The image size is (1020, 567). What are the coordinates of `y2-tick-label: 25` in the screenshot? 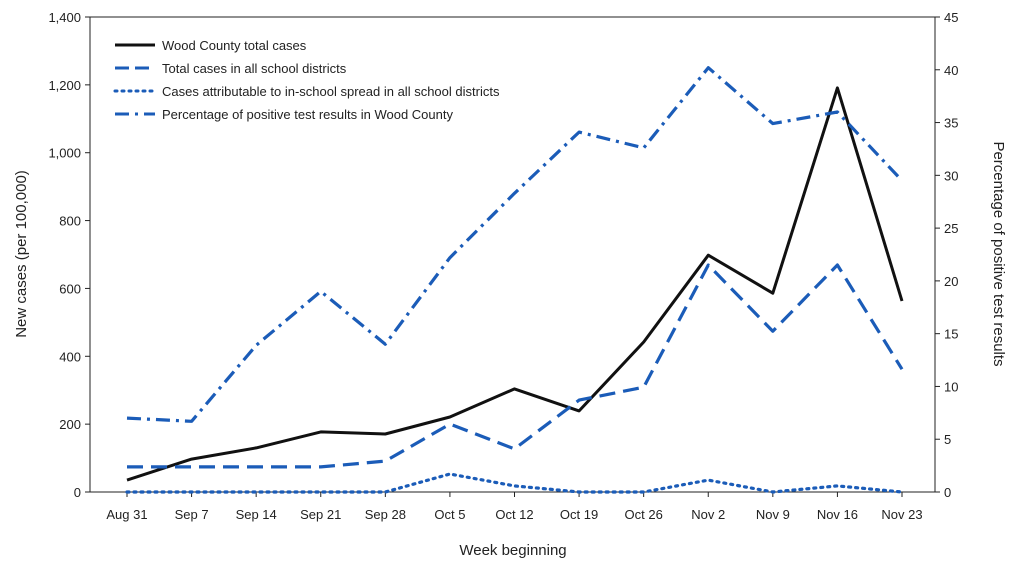 It's located at (951, 228).